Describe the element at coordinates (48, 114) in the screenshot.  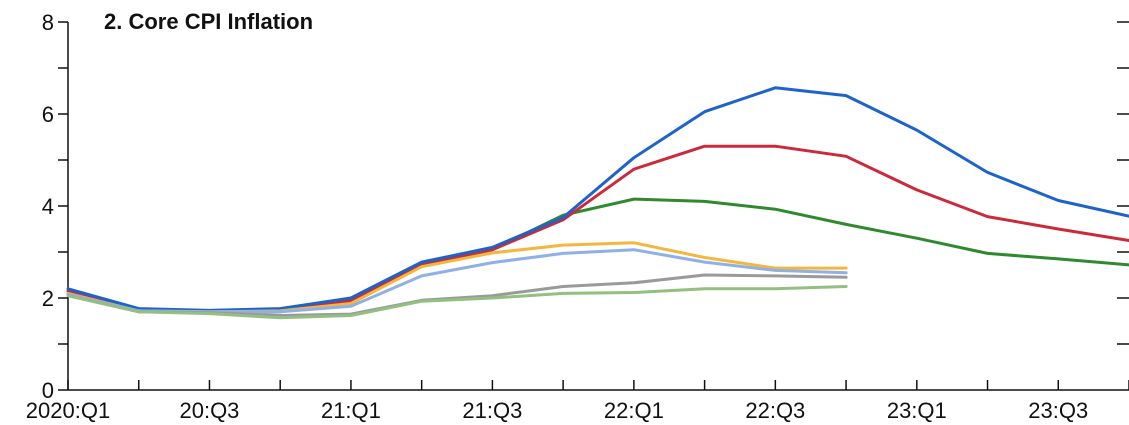
I see `y-tick-label: 6` at that location.